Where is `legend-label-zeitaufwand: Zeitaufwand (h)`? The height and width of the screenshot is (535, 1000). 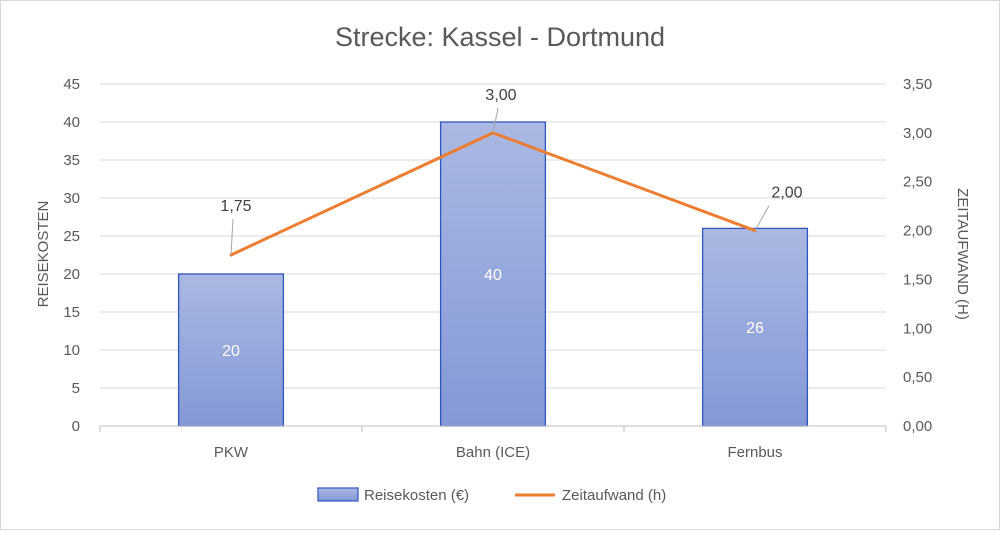
legend-label-zeitaufwand: Zeitaufwand (h) is located at coordinates (614, 495).